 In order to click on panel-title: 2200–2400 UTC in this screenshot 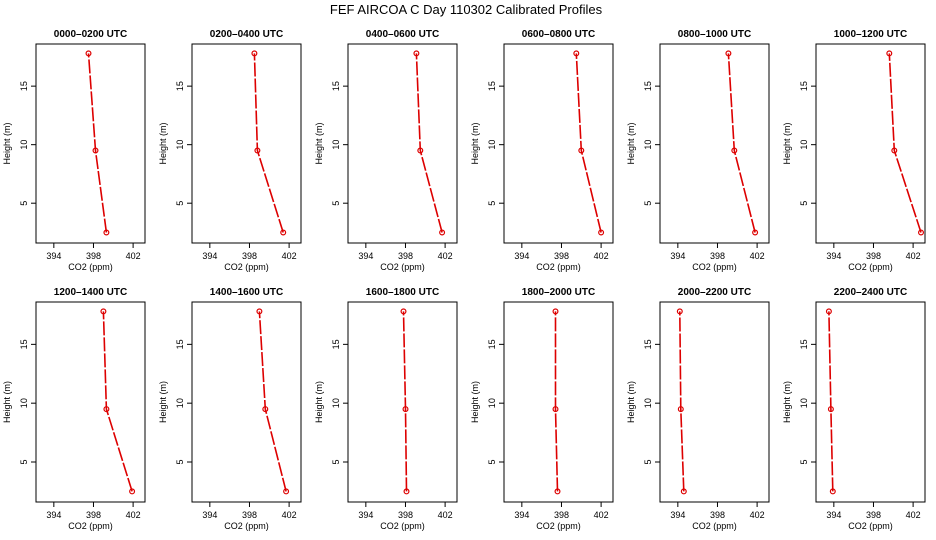, I will do `click(870, 292)`.